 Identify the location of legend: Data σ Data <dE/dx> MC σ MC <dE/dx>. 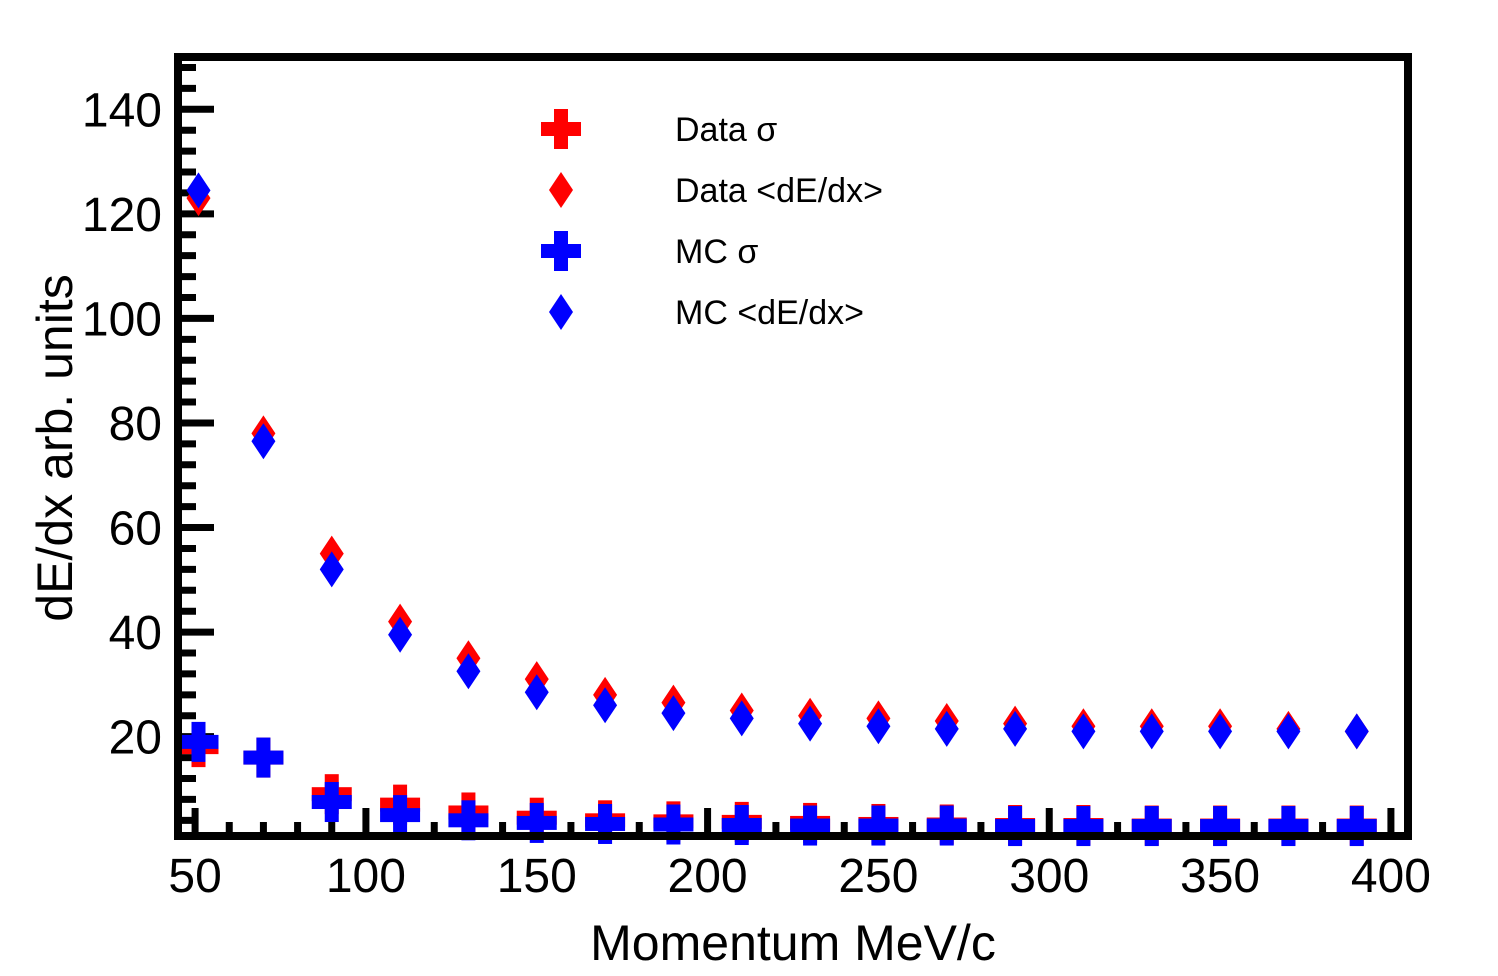
(712, 220).